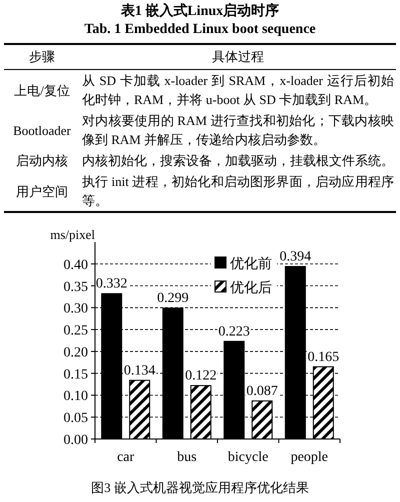 This screenshot has height=502, width=400. Describe the element at coordinates (262, 391) in the screenshot. I see `data-label: 0.087` at that location.